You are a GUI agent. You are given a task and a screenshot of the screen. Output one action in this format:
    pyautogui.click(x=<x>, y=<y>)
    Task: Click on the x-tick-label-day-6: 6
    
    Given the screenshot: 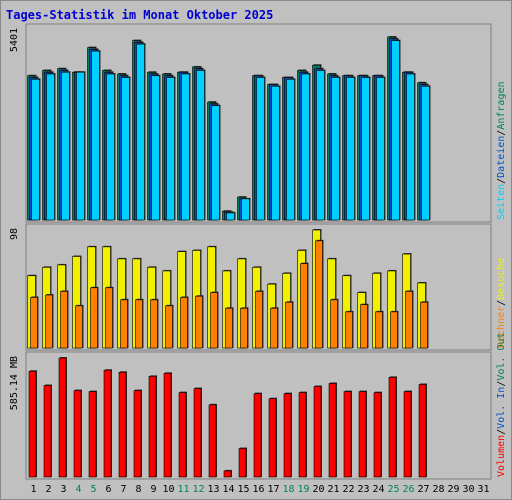 What is the action you would take?
    pyautogui.click(x=108, y=489)
    